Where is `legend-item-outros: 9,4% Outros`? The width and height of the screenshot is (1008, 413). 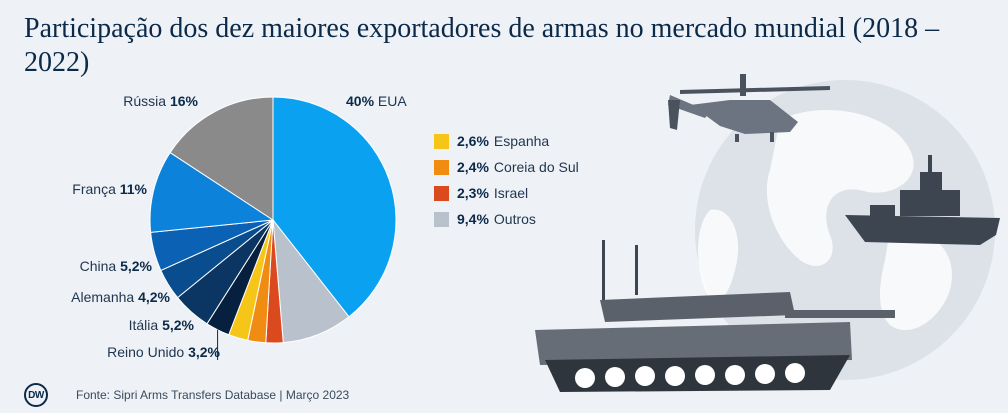
legend-item-outros: 9,4% Outros is located at coordinates (506, 219).